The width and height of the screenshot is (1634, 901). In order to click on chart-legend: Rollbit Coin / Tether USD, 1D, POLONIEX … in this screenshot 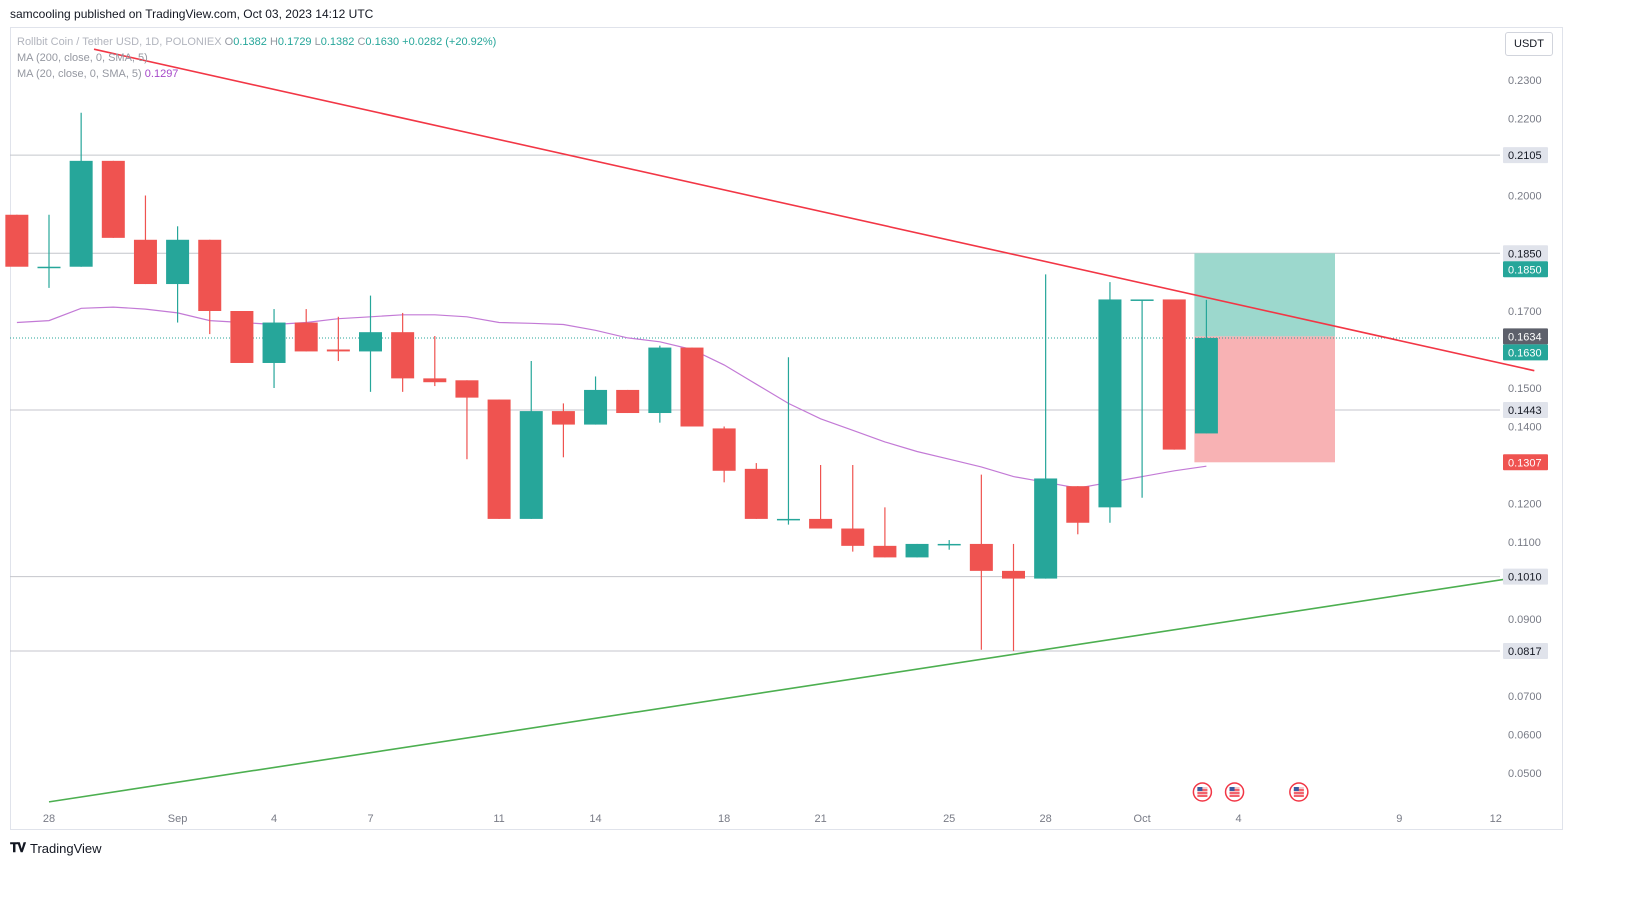, I will do `click(256, 58)`.